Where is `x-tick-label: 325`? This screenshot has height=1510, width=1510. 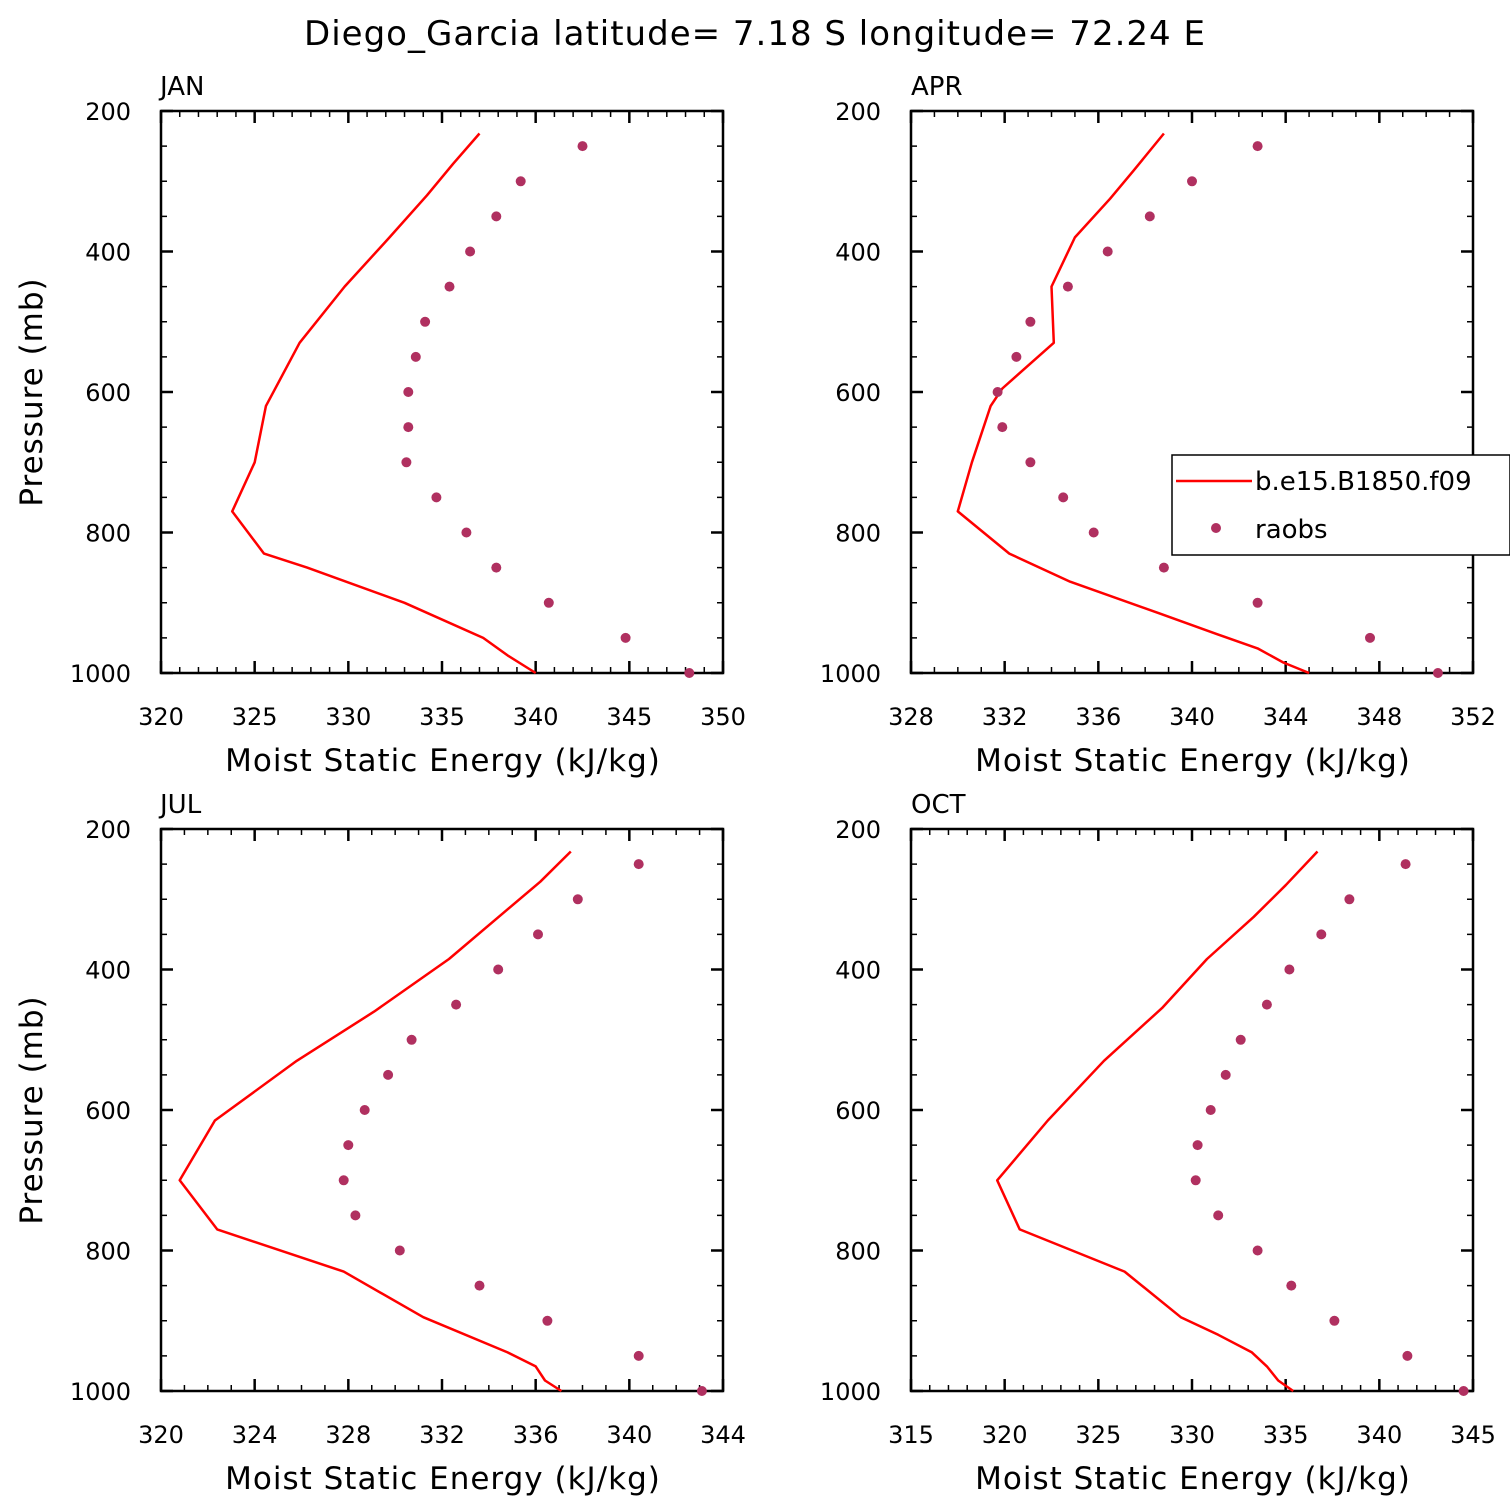 x-tick-label: 325 is located at coordinates (1098, 1435).